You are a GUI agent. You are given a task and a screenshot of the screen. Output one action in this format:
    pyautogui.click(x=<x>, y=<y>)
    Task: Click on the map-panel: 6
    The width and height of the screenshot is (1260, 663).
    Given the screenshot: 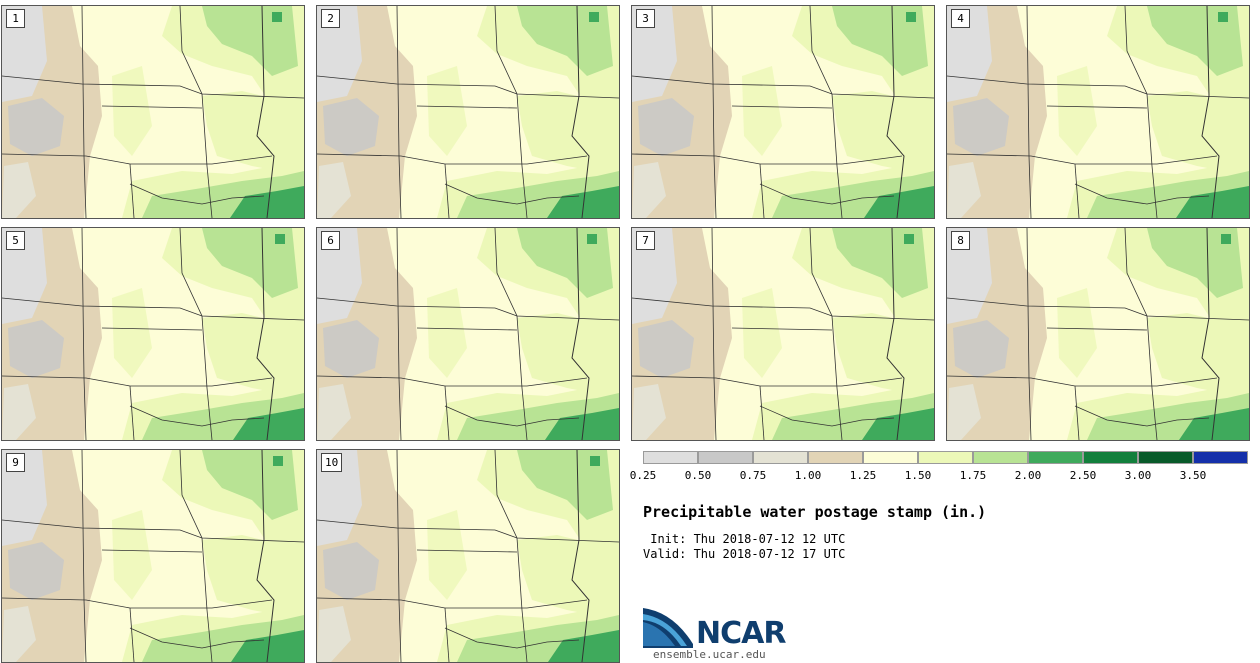 What is the action you would take?
    pyautogui.click(x=468, y=334)
    